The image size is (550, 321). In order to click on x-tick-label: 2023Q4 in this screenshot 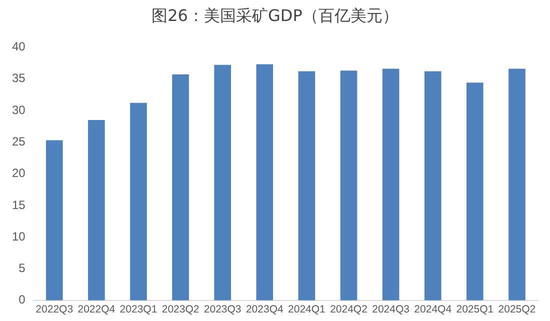, I will do `click(265, 310)`.